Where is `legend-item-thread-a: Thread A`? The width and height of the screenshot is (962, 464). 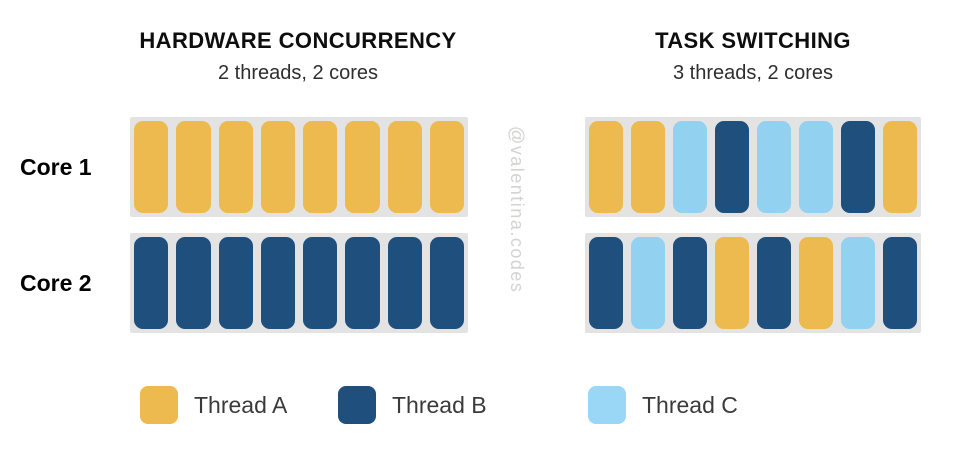
legend-item-thread-a: Thread A is located at coordinates (213, 405).